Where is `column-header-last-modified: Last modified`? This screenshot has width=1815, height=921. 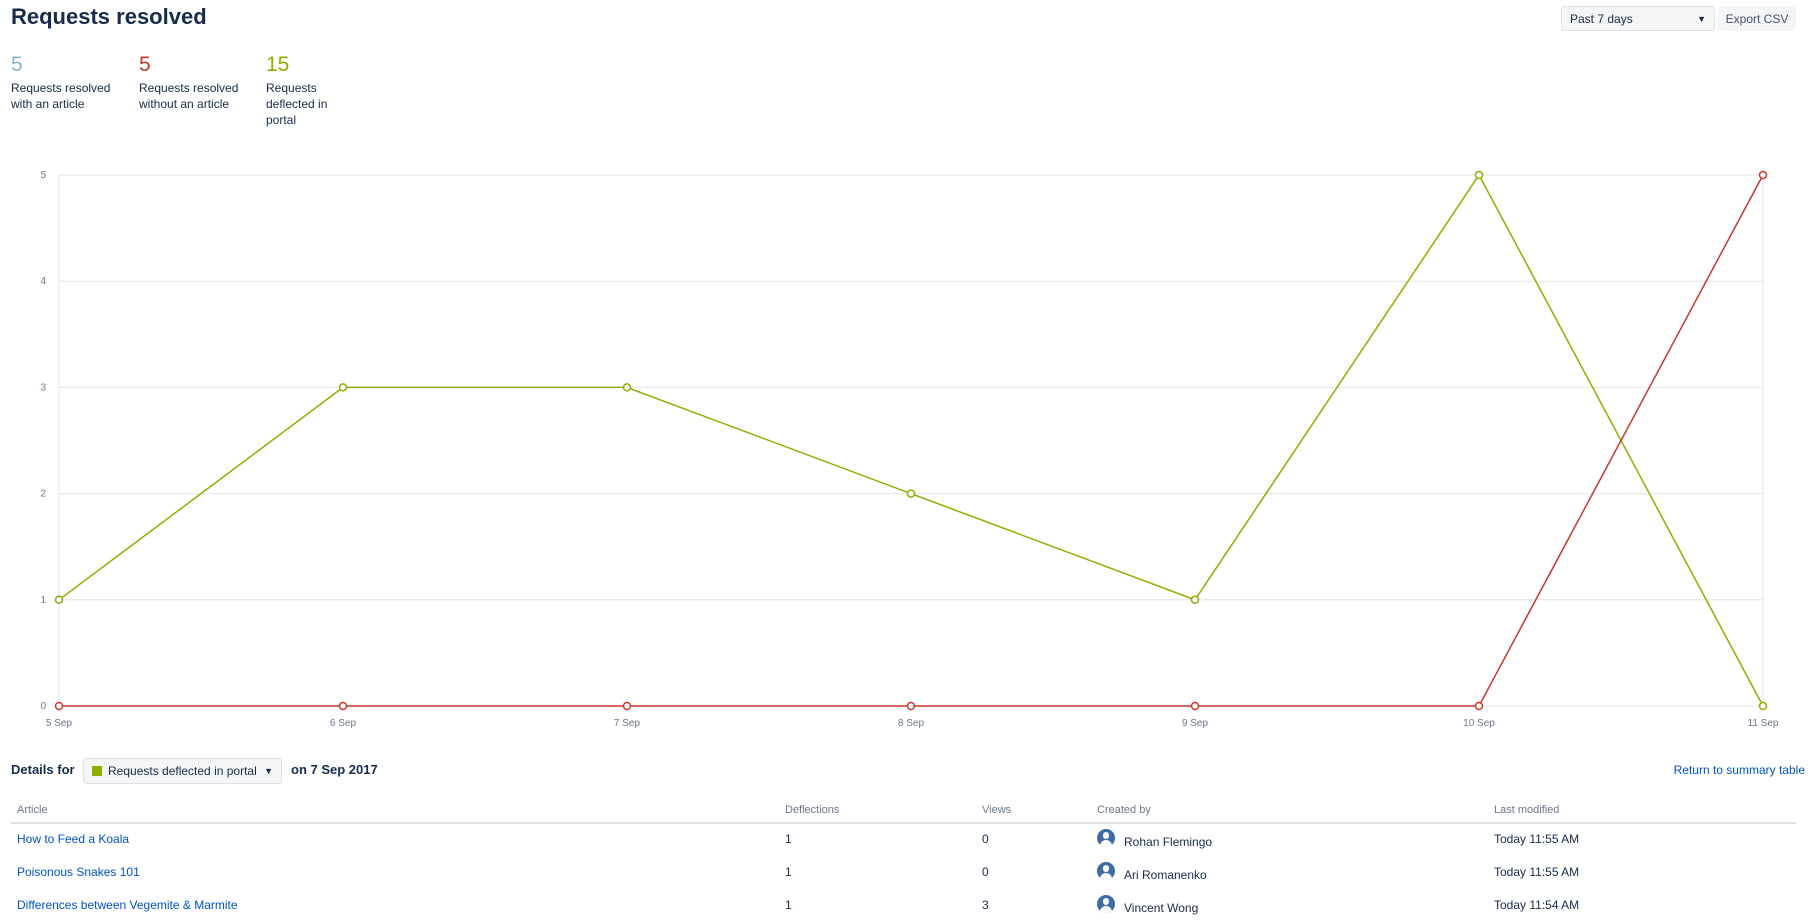 column-header-last-modified: Last modified is located at coordinates (1527, 810).